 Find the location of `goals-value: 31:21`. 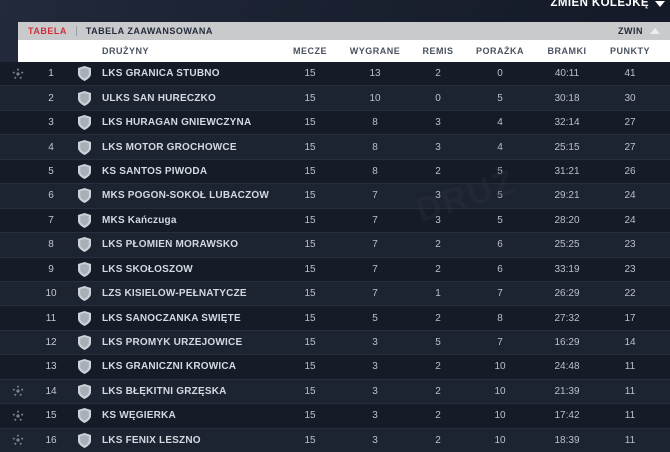

goals-value: 31:21 is located at coordinates (567, 171).